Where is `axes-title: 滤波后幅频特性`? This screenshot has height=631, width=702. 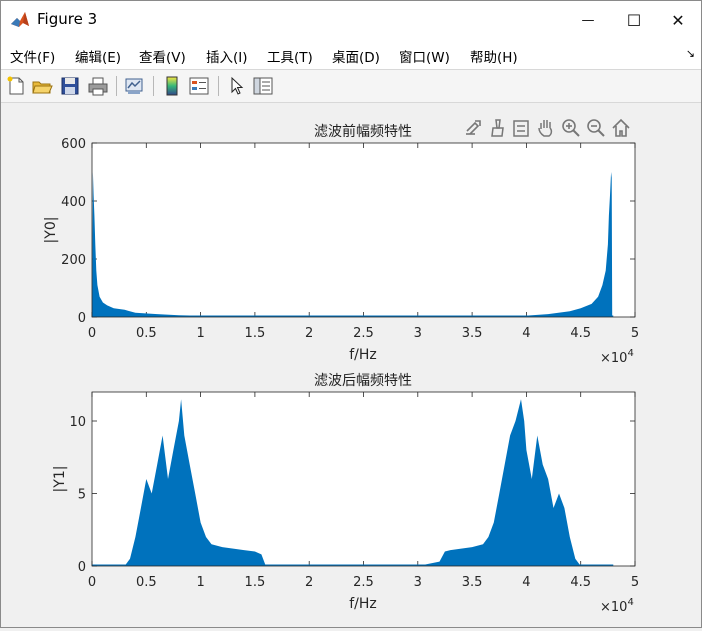
axes-title: 滤波后幅频特性 is located at coordinates (363, 381).